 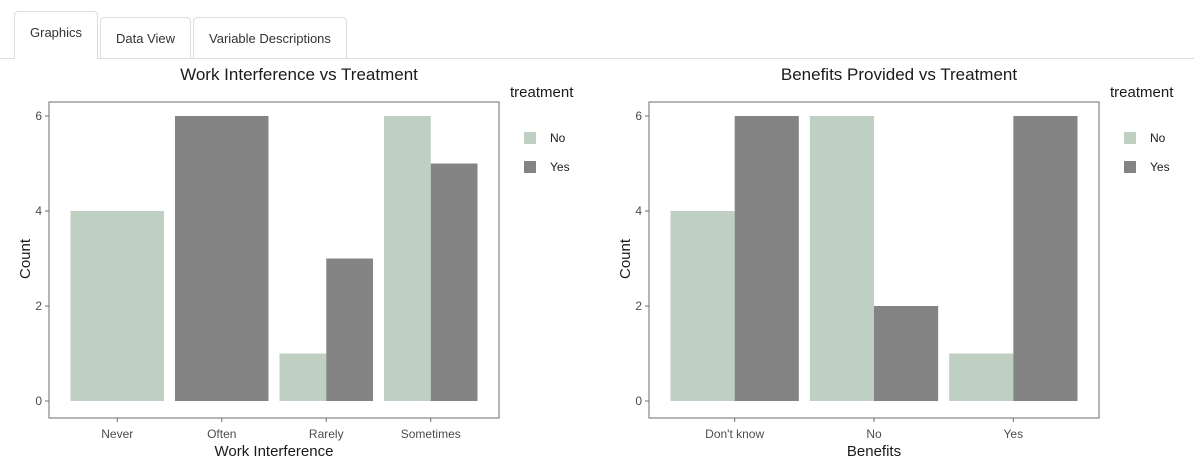 What do you see at coordinates (146, 37) in the screenshot?
I see `tab-data-view: Data View` at bounding box center [146, 37].